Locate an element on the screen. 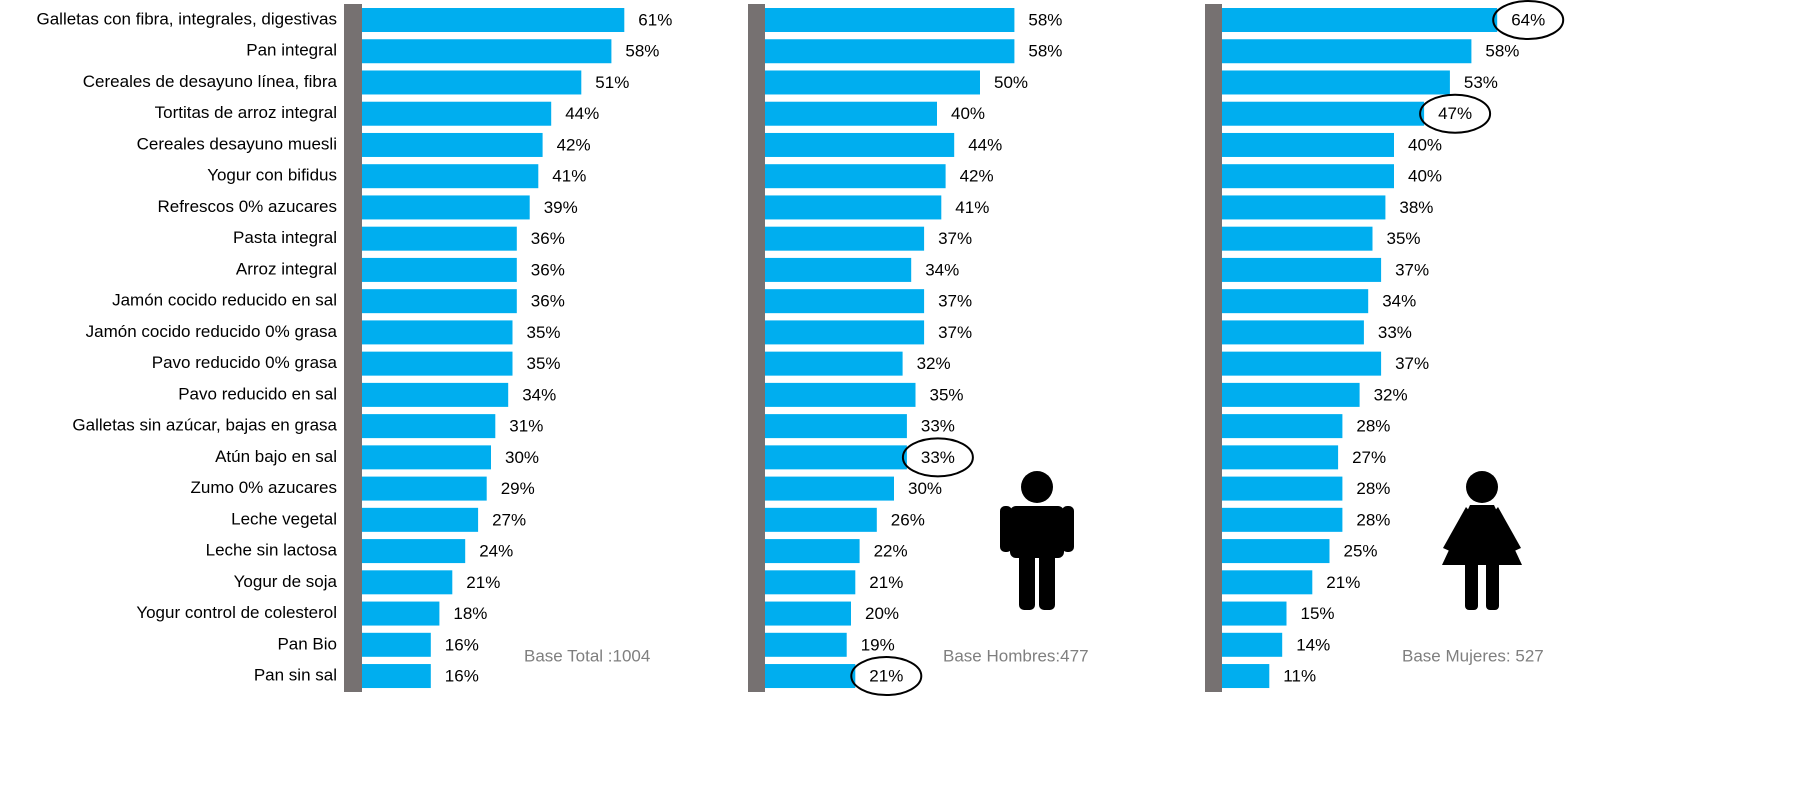 The height and width of the screenshot is (800, 1807). value-label: 44% is located at coordinates (985, 144).